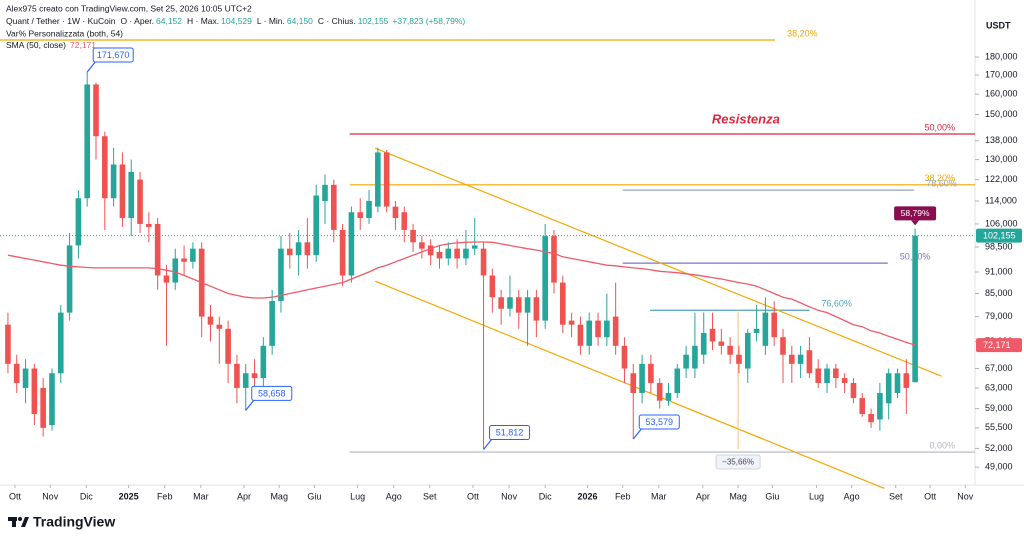  What do you see at coordinates (271, 21) in the screenshot?
I see `ohlc-key: L · Min.` at bounding box center [271, 21].